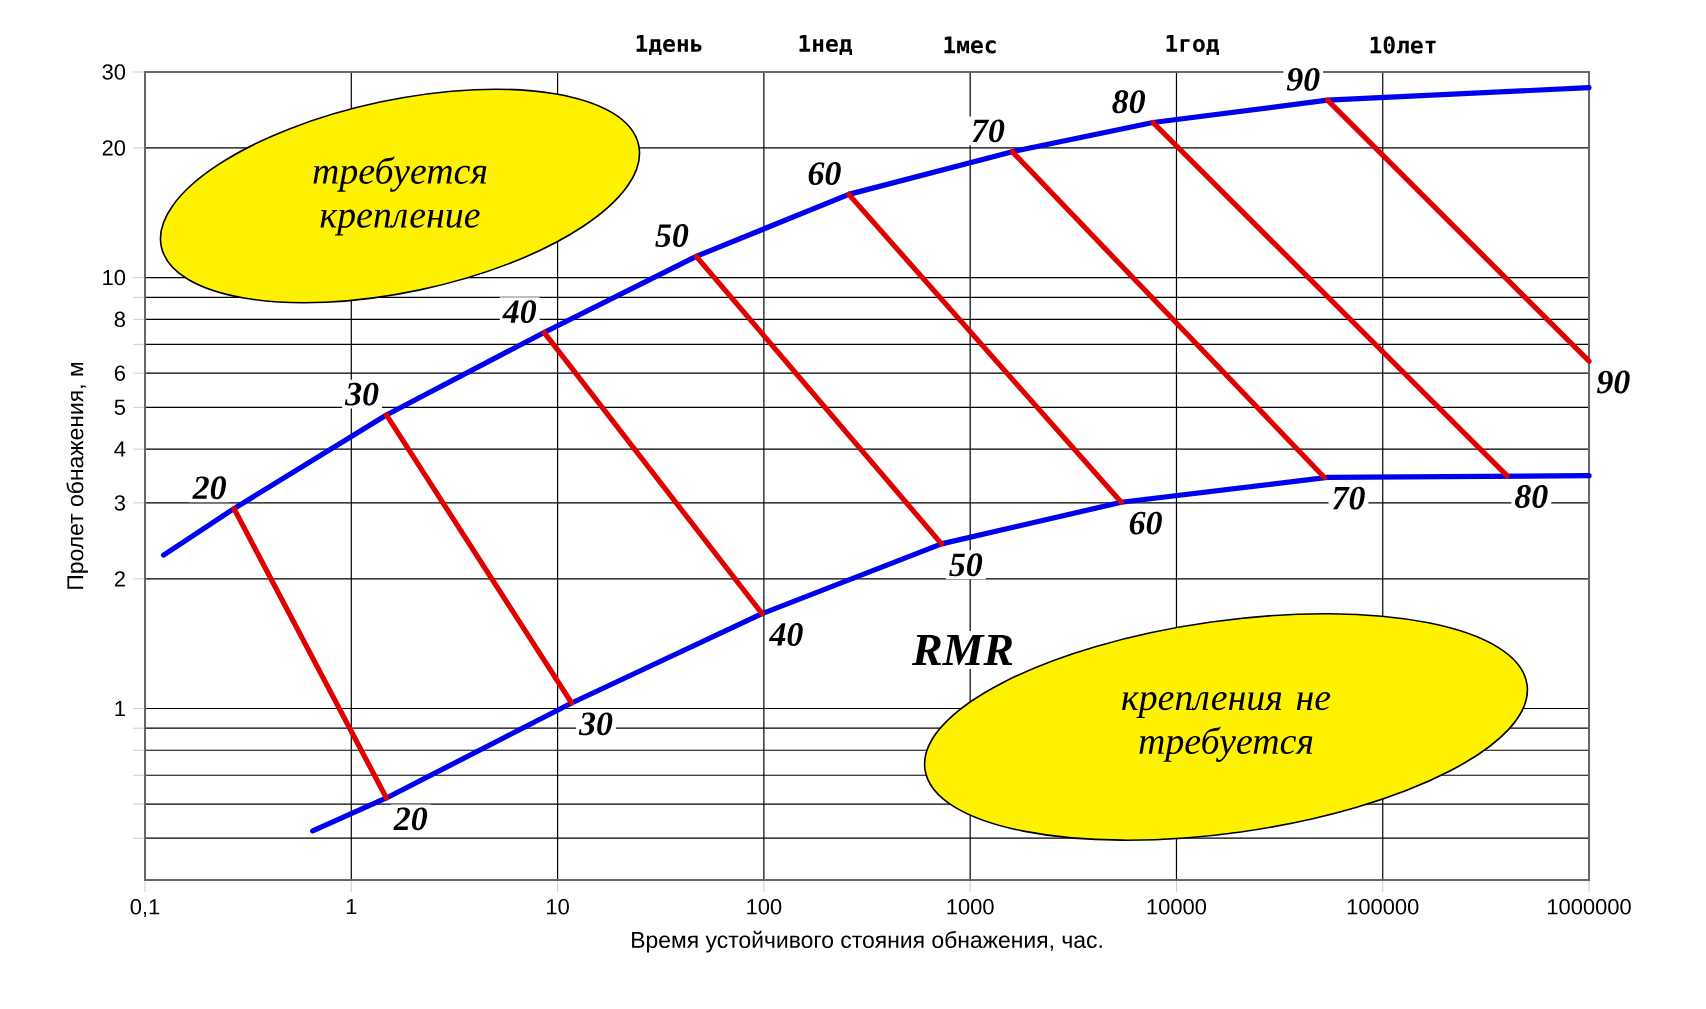 Image resolution: width=1706 pixels, height=1009 pixels. What do you see at coordinates (1177, 907) in the screenshot?
I see `x-tick-label: 10000` at bounding box center [1177, 907].